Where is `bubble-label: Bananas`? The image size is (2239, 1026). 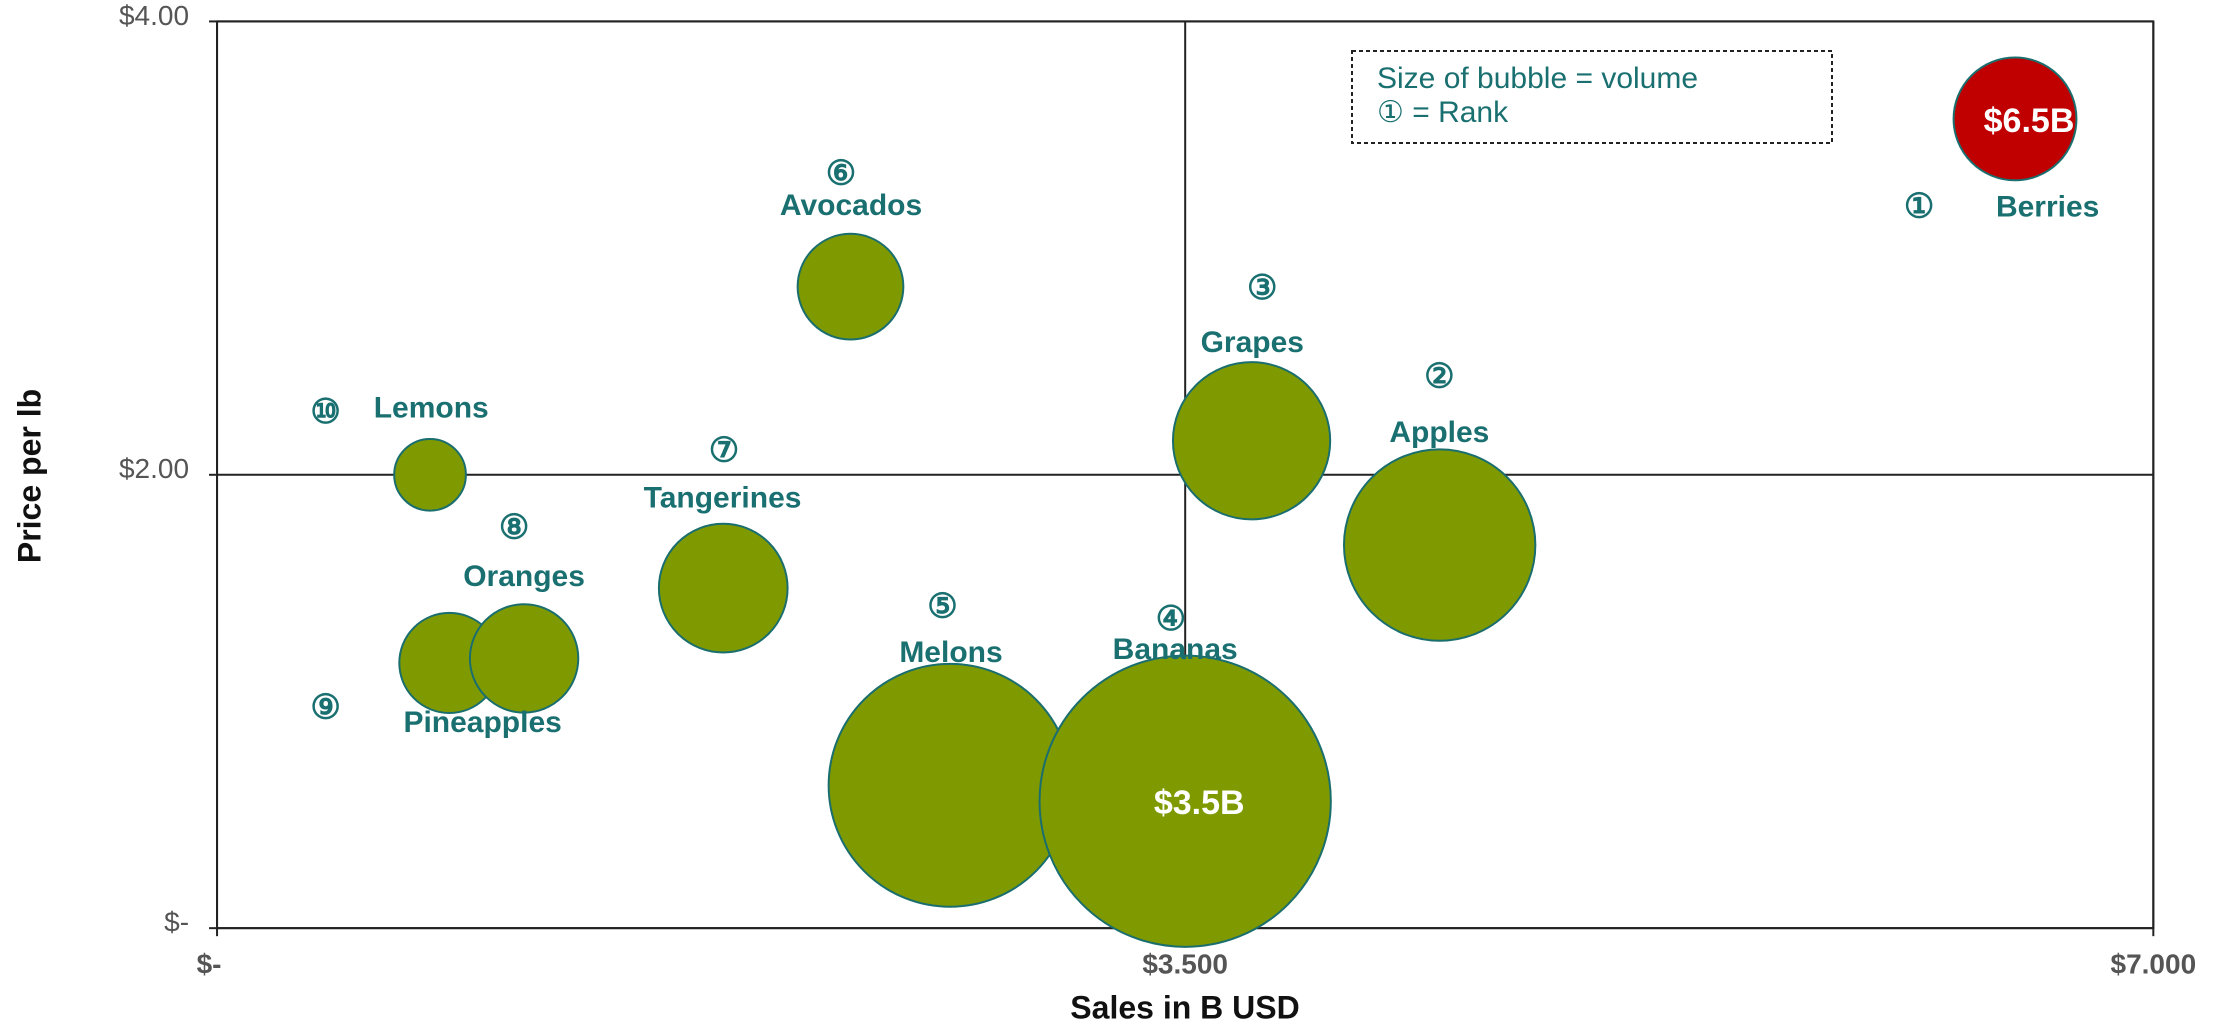
bubble-label: Bananas is located at coordinates (1175, 649).